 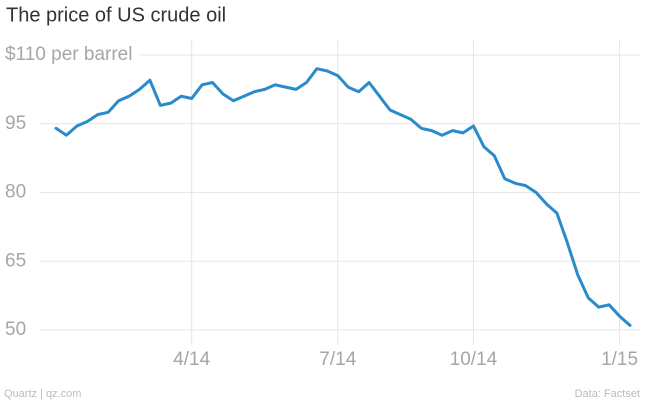 What do you see at coordinates (191, 359) in the screenshot?
I see `x-tick-label: 4/14` at bounding box center [191, 359].